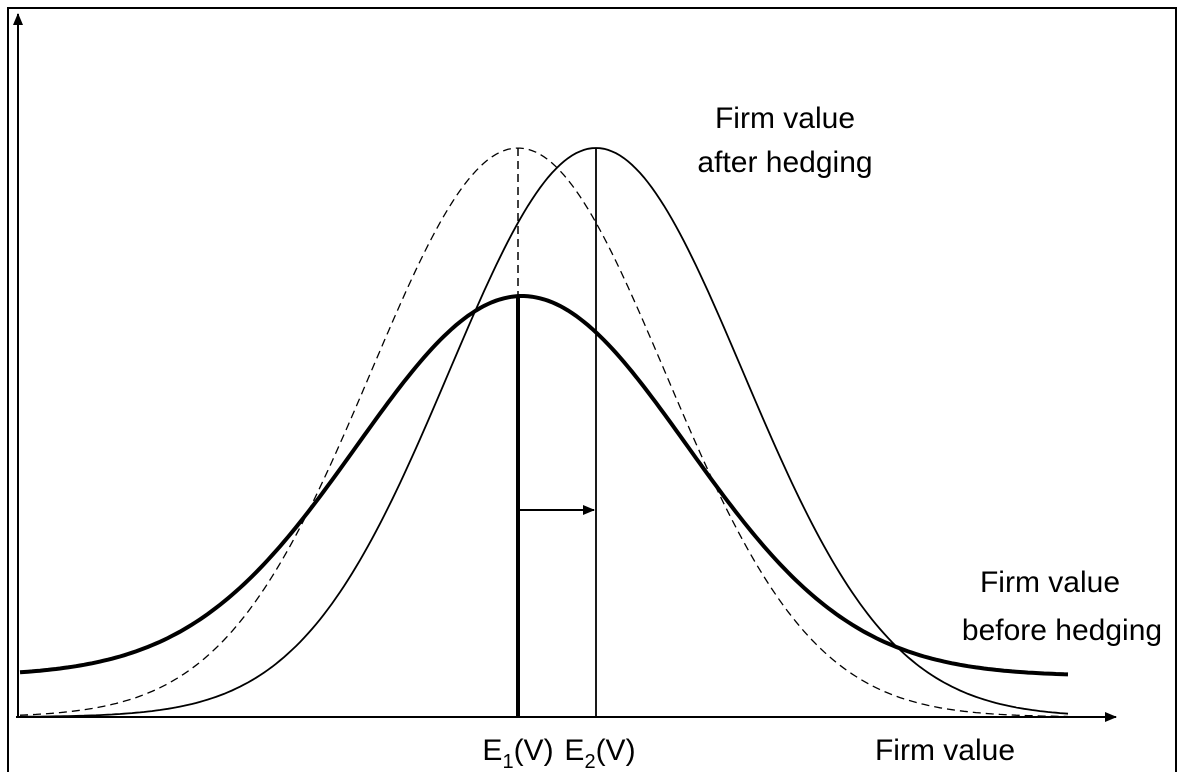  Describe the element at coordinates (945, 750) in the screenshot. I see `x-axis-label: Firm value` at that location.